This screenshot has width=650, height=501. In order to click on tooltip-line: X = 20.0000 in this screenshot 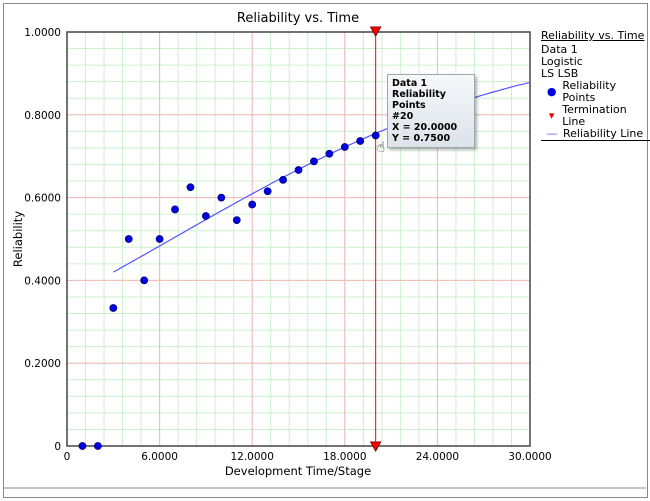, I will do `click(425, 127)`.